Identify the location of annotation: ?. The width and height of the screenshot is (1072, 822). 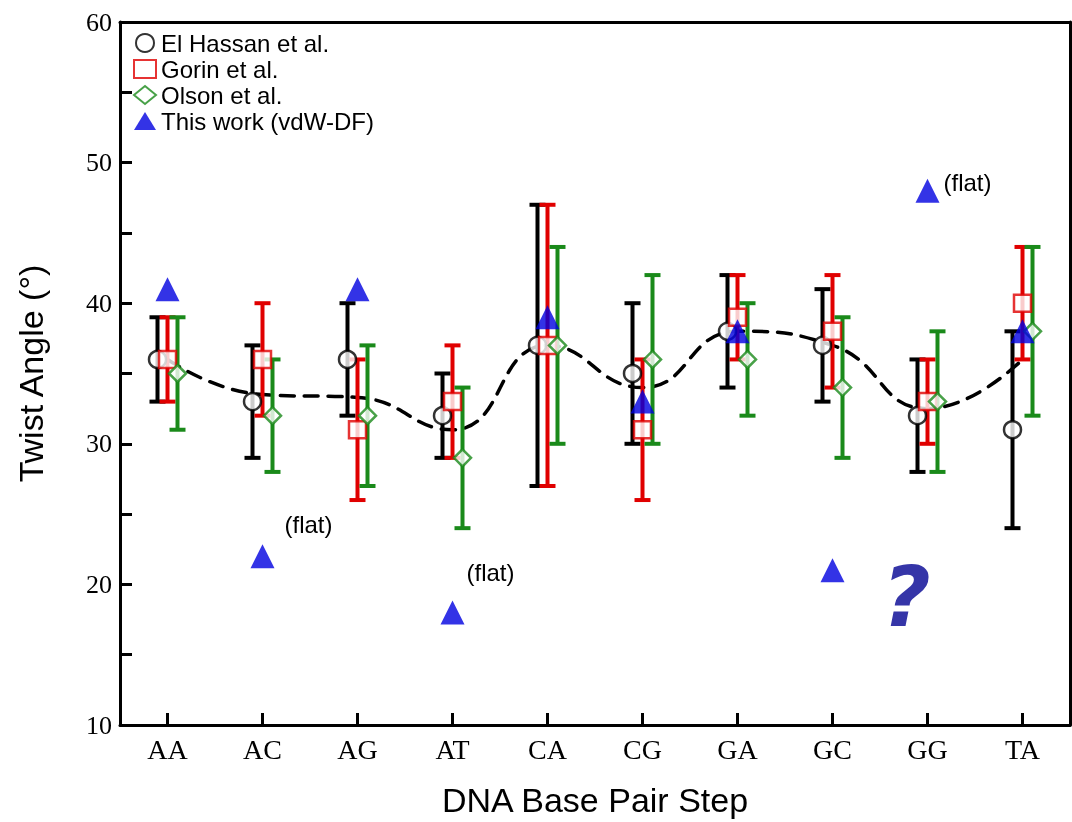
(906, 597).